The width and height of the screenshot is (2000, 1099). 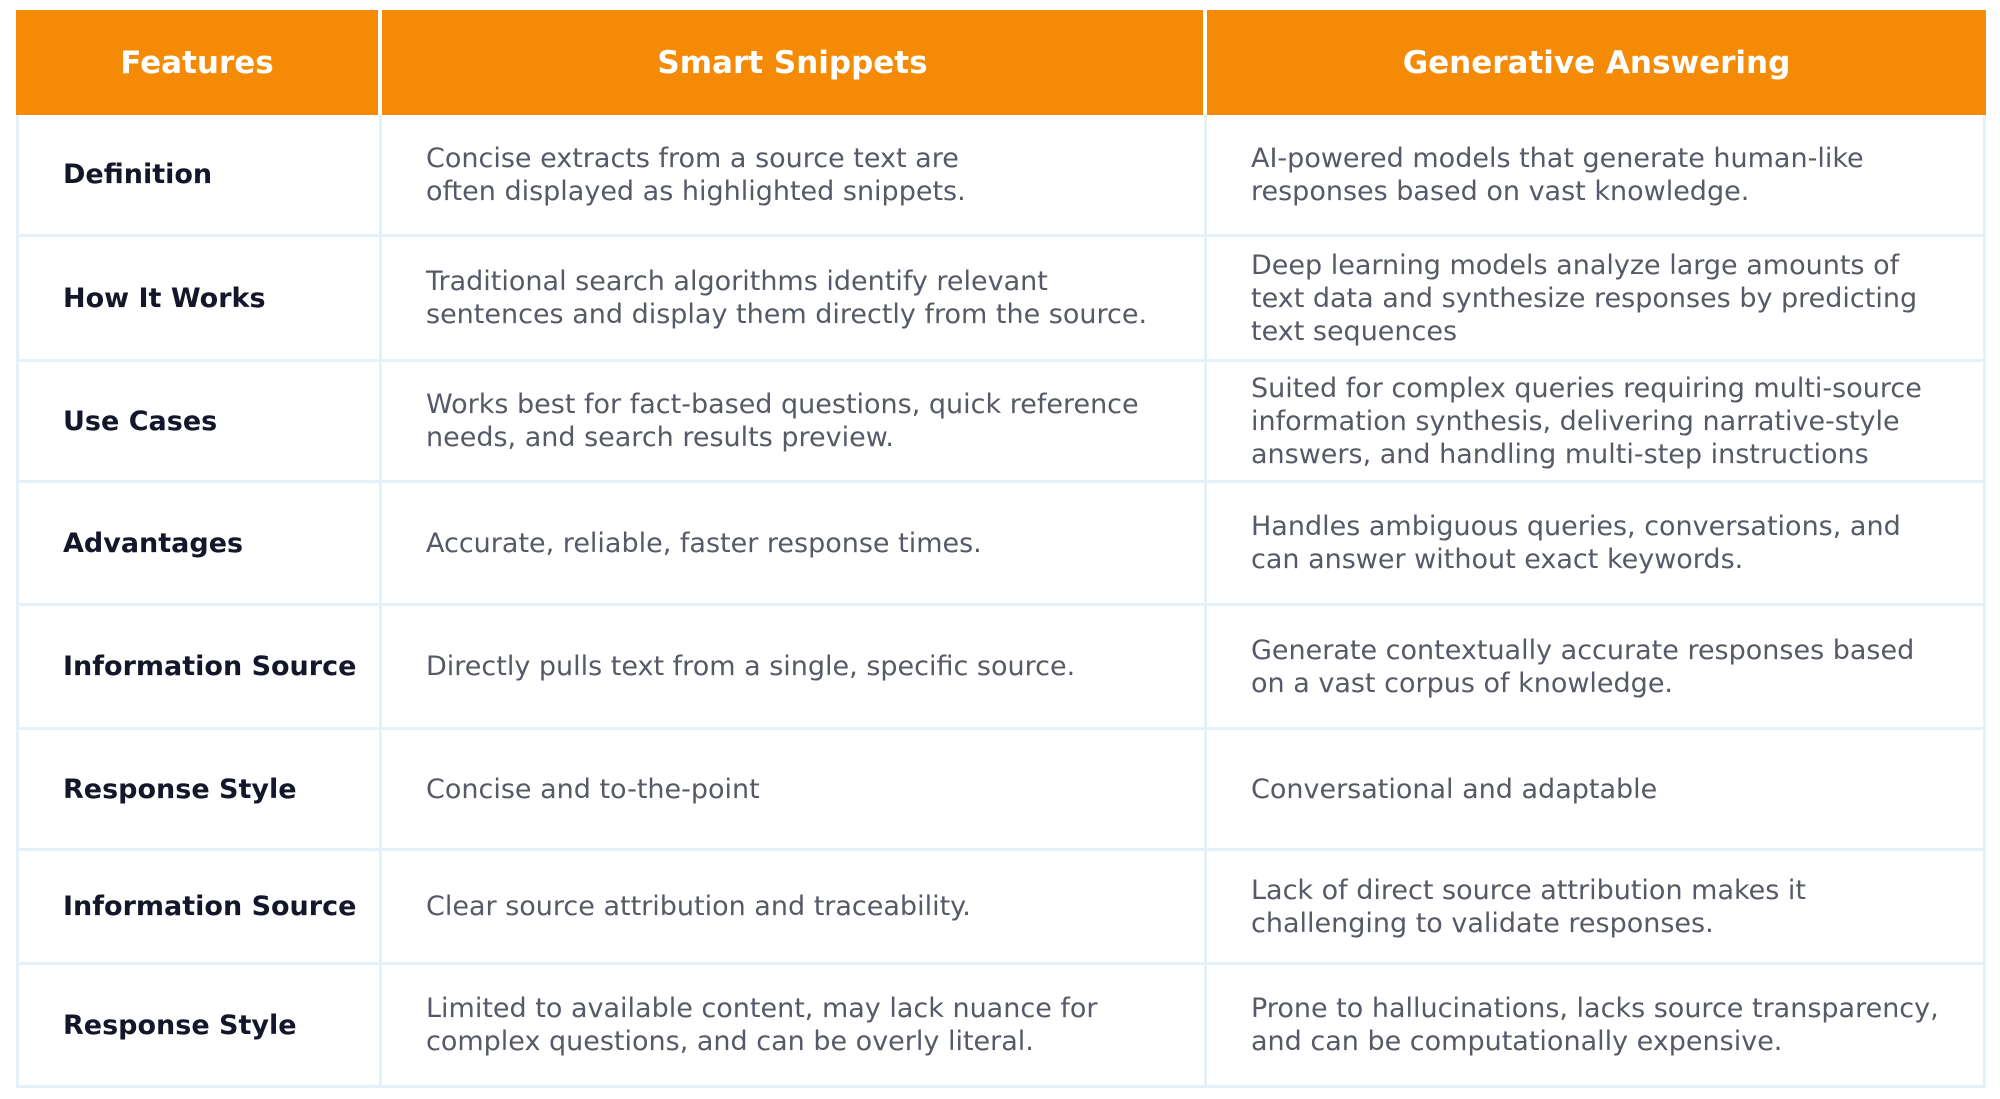 I want to click on cell-text-line: Conversational and adaptable, so click(x=1454, y=789).